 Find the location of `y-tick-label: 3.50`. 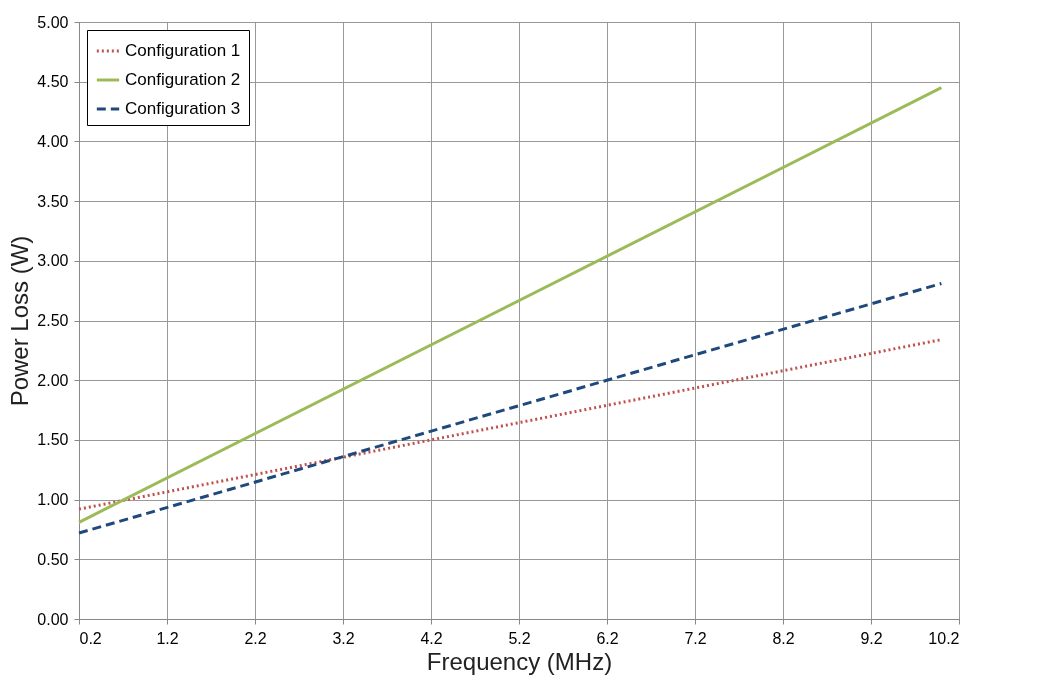

y-tick-label: 3.50 is located at coordinates (53, 201).